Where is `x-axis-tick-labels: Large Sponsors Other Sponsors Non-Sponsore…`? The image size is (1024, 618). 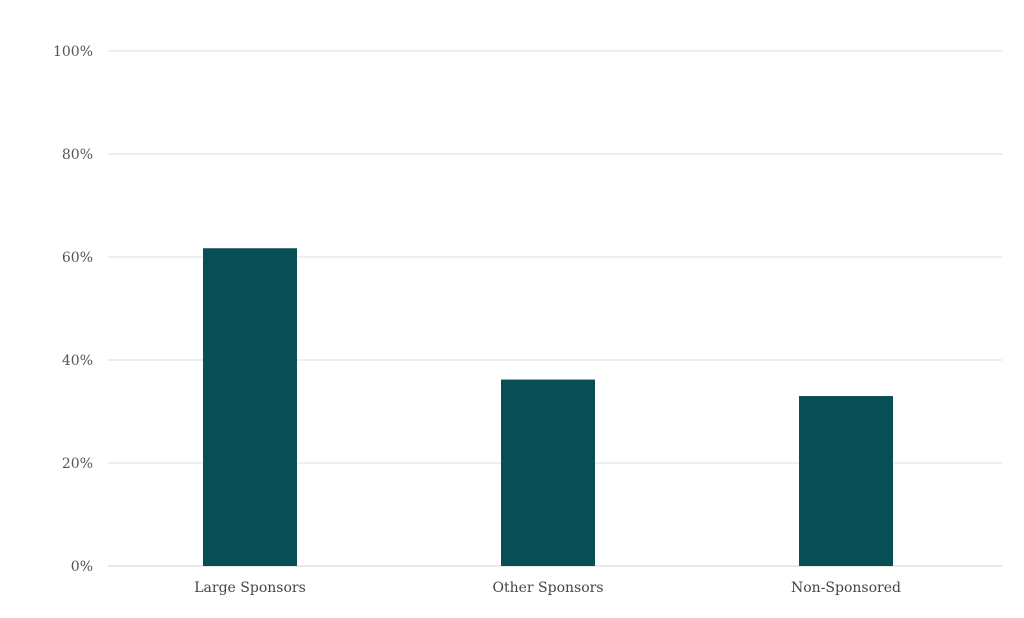
x-axis-tick-labels: Large Sponsors Other Sponsors Non-Sponsore… is located at coordinates (547, 588).